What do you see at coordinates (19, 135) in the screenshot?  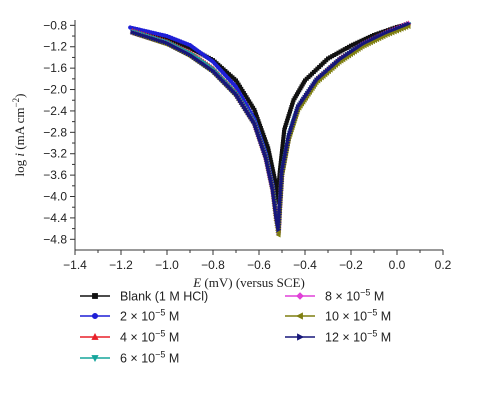 I see `y-axis-title: log i (mA cm−2)` at bounding box center [19, 135].